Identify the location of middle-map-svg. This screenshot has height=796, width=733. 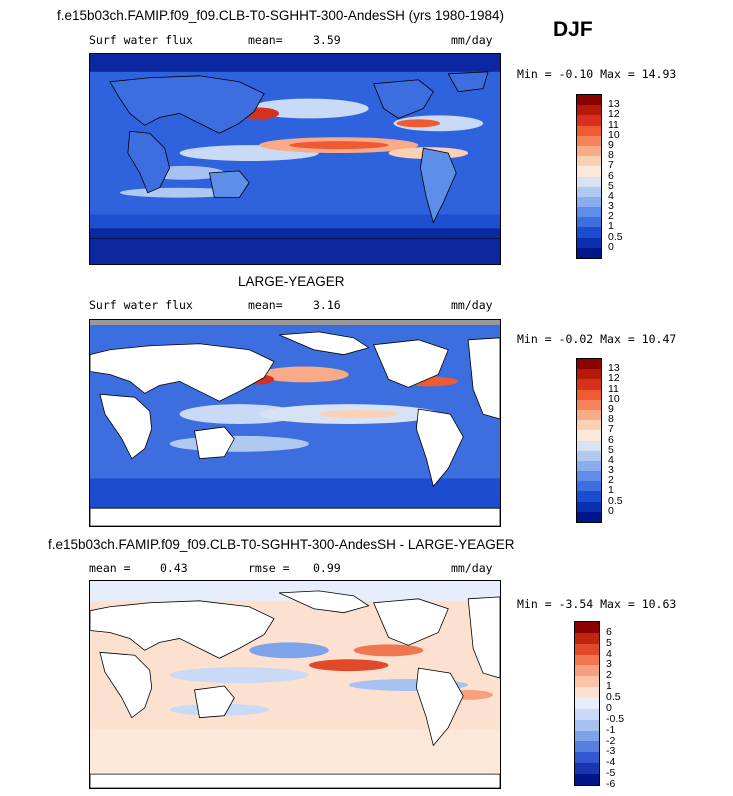
(295, 423).